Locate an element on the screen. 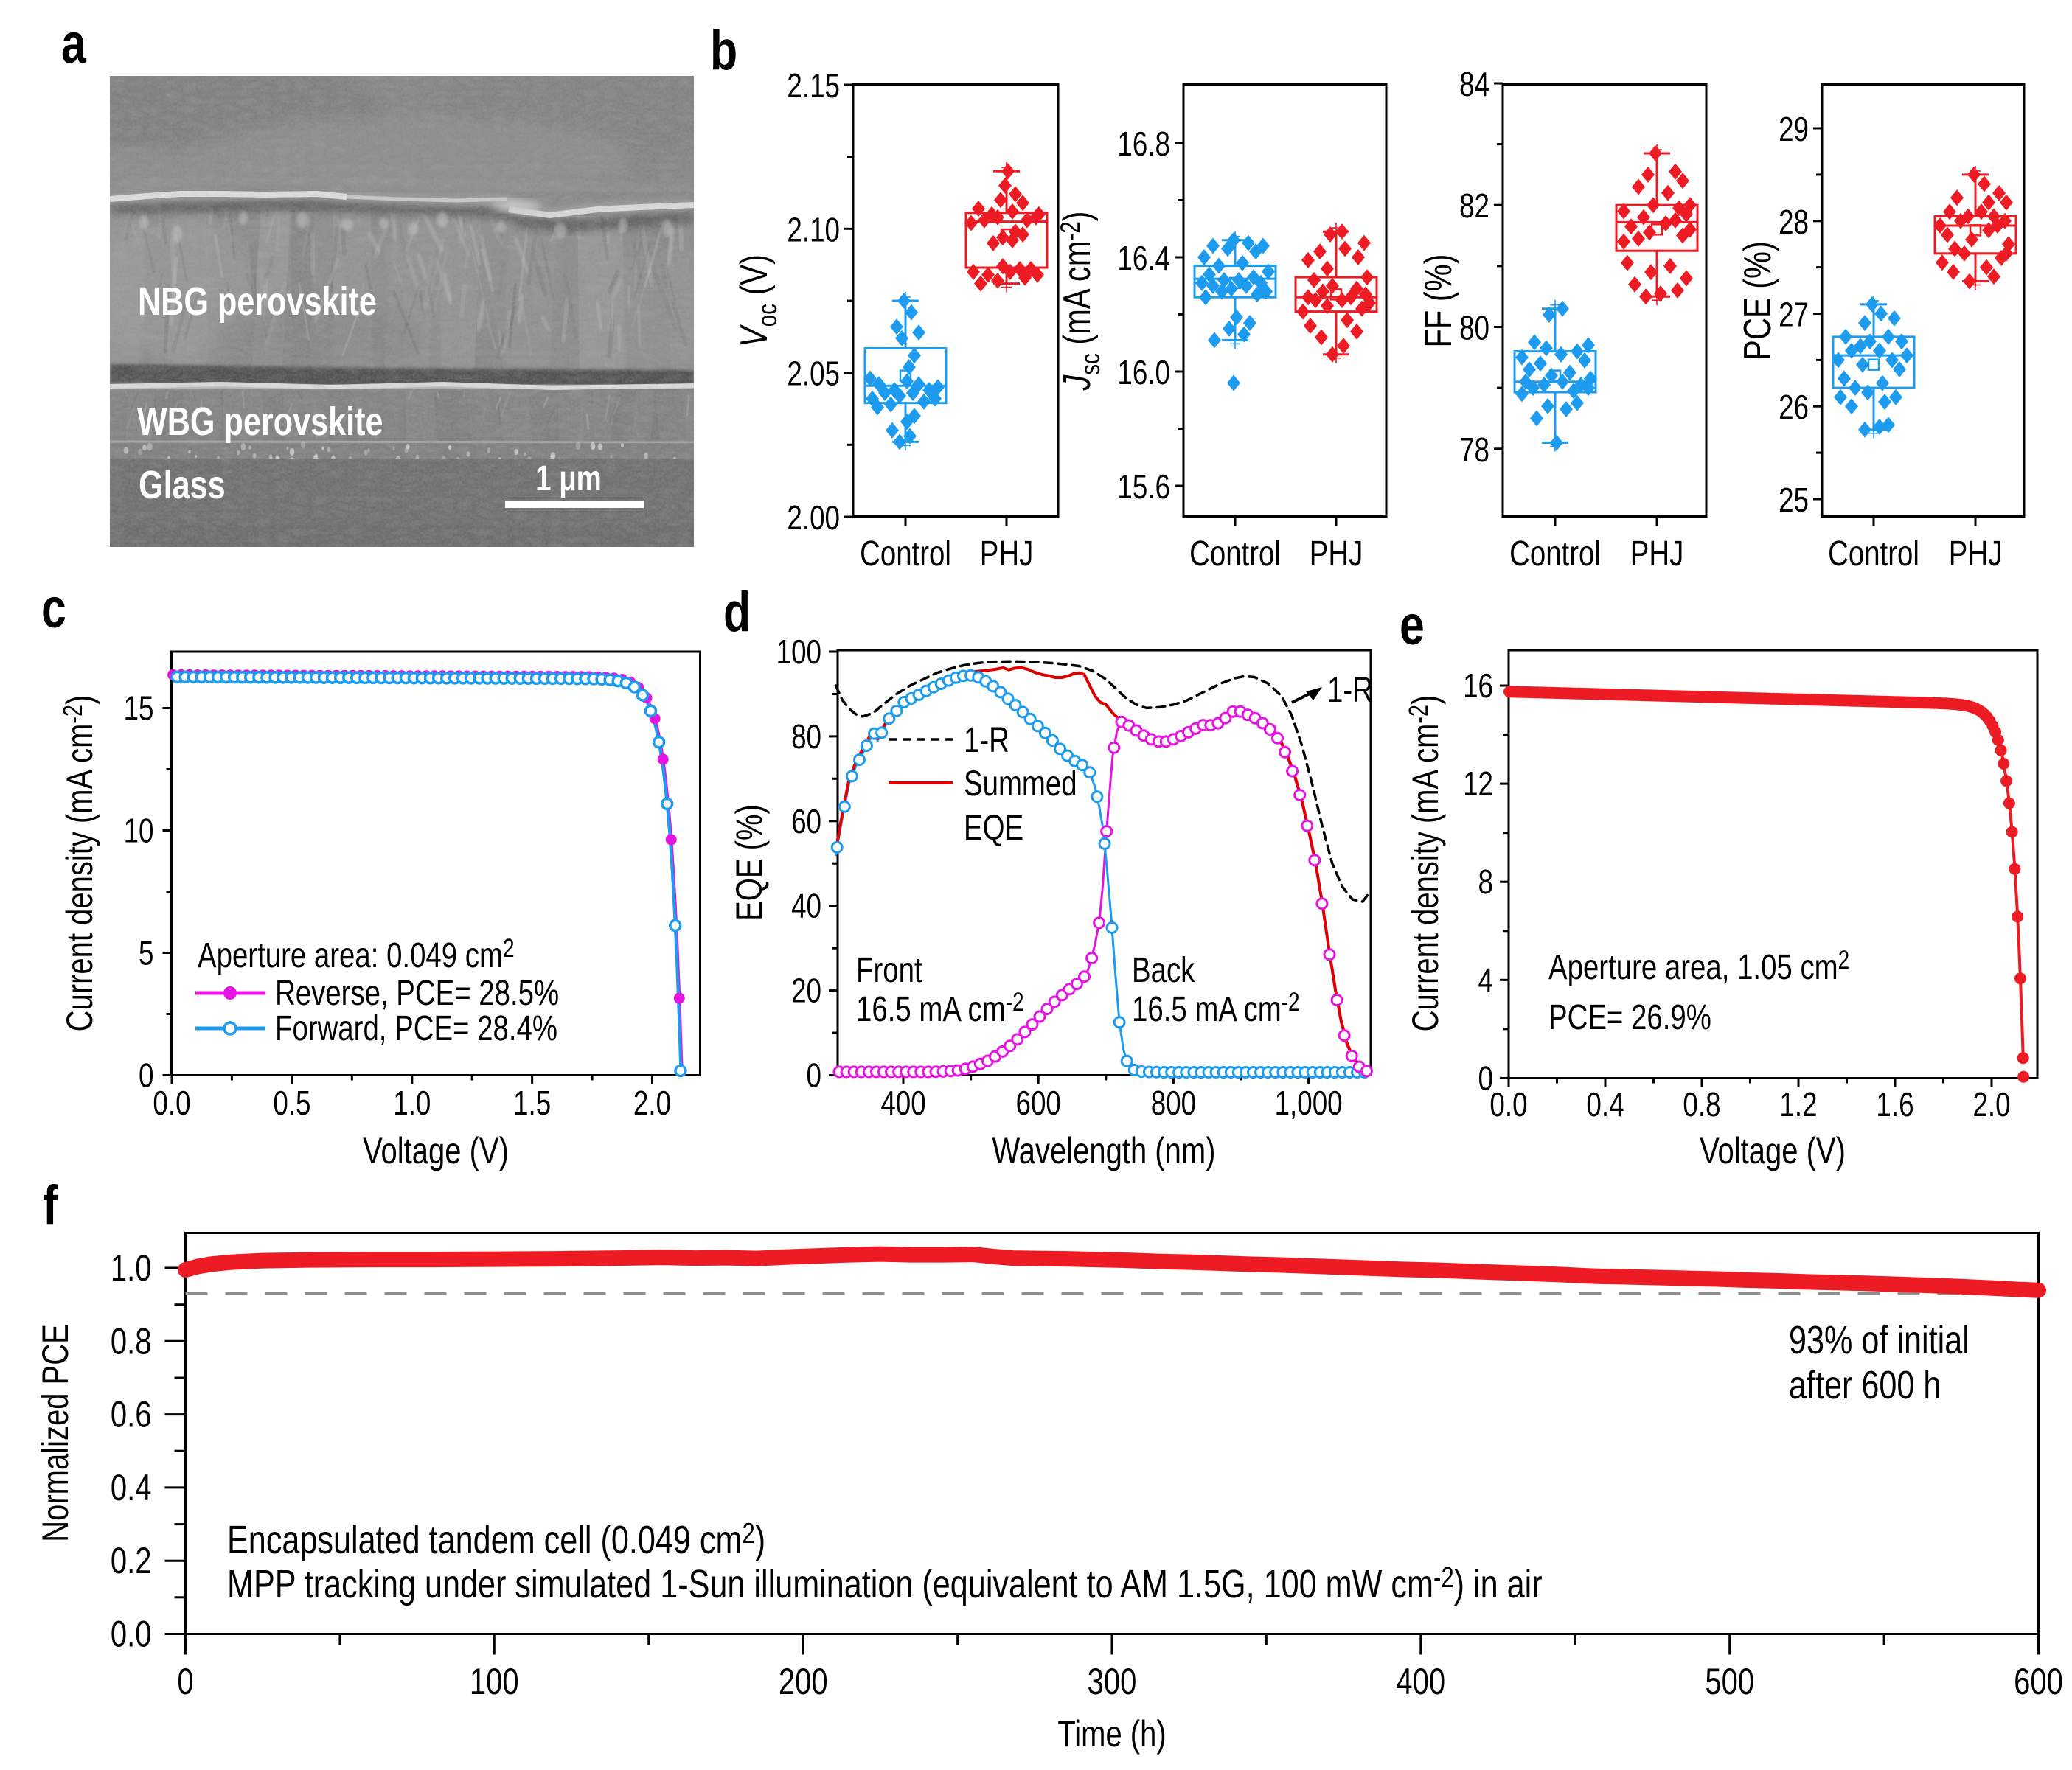 The image size is (2072, 1770). svg-text: PCE= 26.9% is located at coordinates (1629, 1018).